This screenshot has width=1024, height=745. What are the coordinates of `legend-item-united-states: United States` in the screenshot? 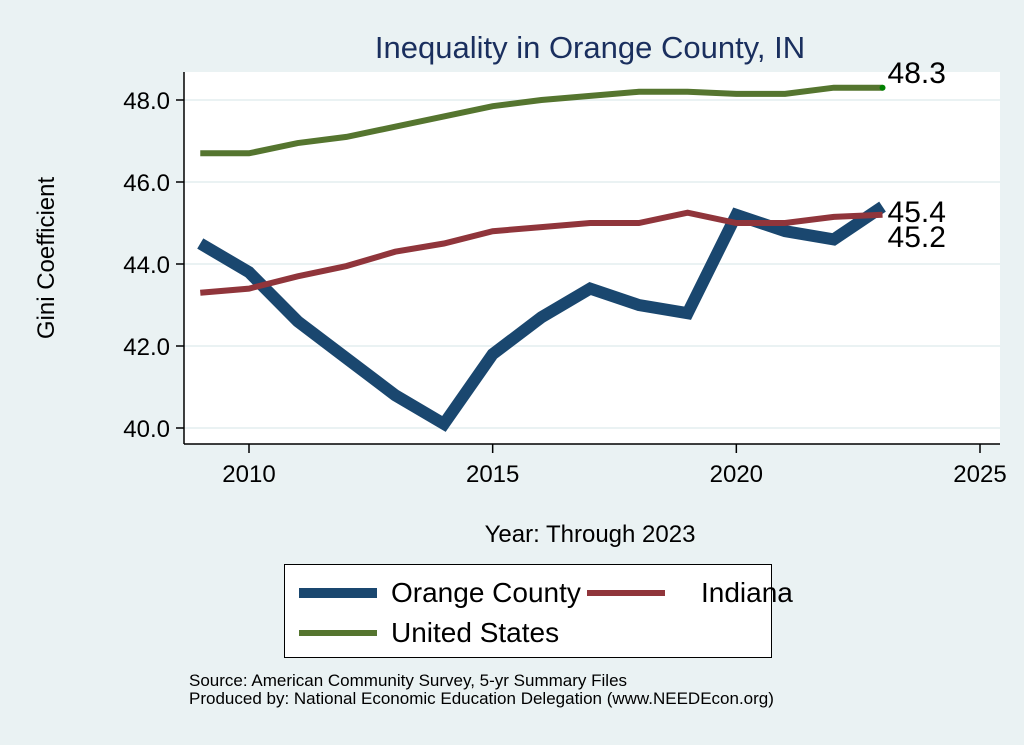 It's located at (429, 633).